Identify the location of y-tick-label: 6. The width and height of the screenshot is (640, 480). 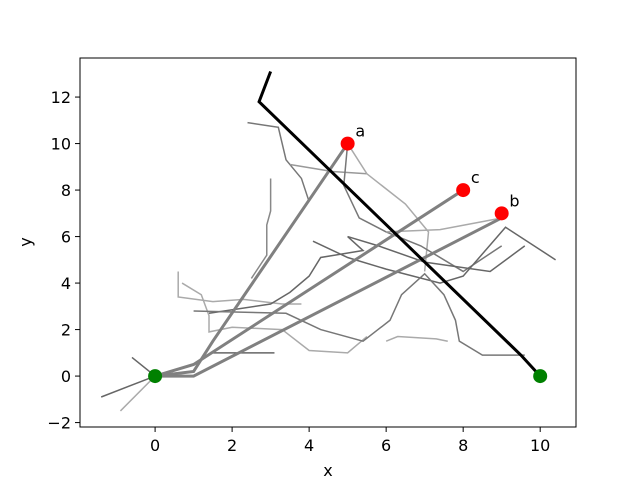
(66, 237).